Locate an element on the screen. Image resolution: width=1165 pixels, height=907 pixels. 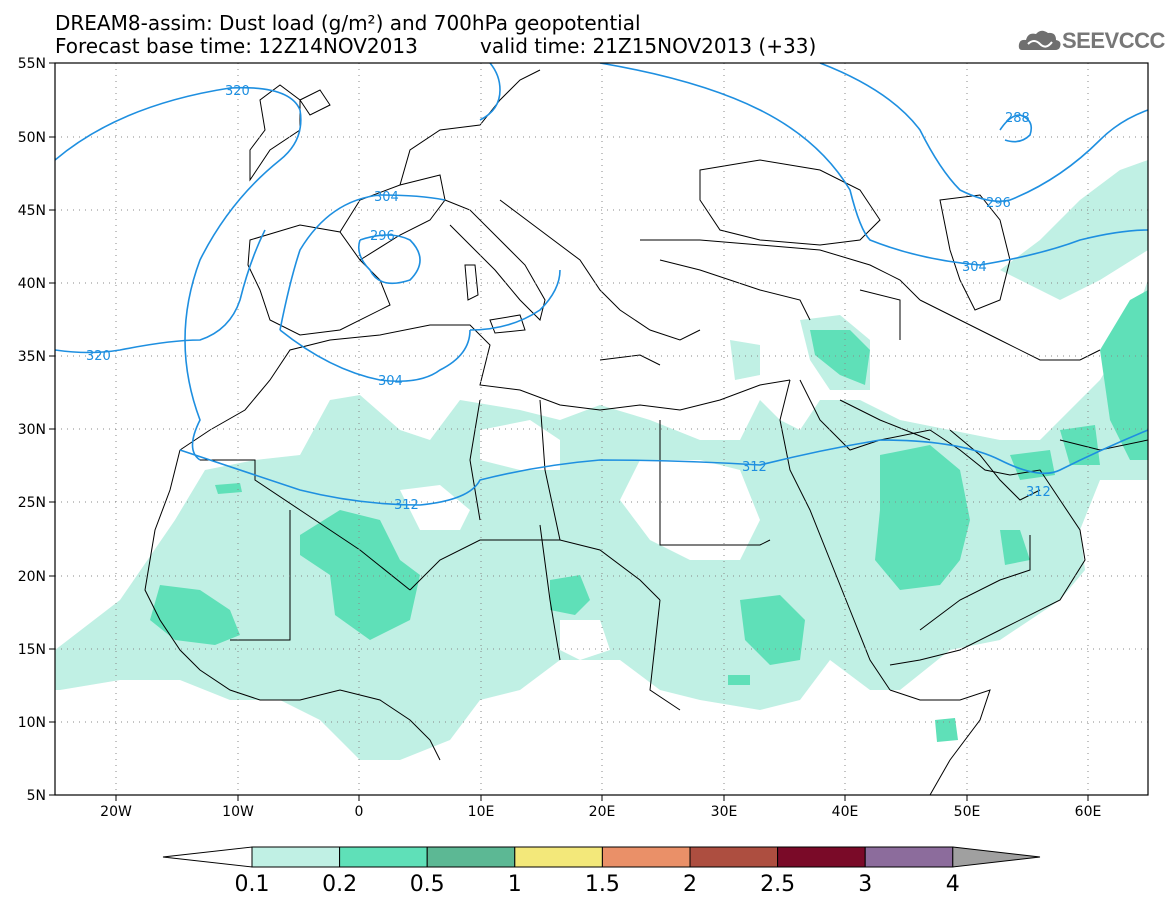
lat-label: 30N is located at coordinates (32, 430).